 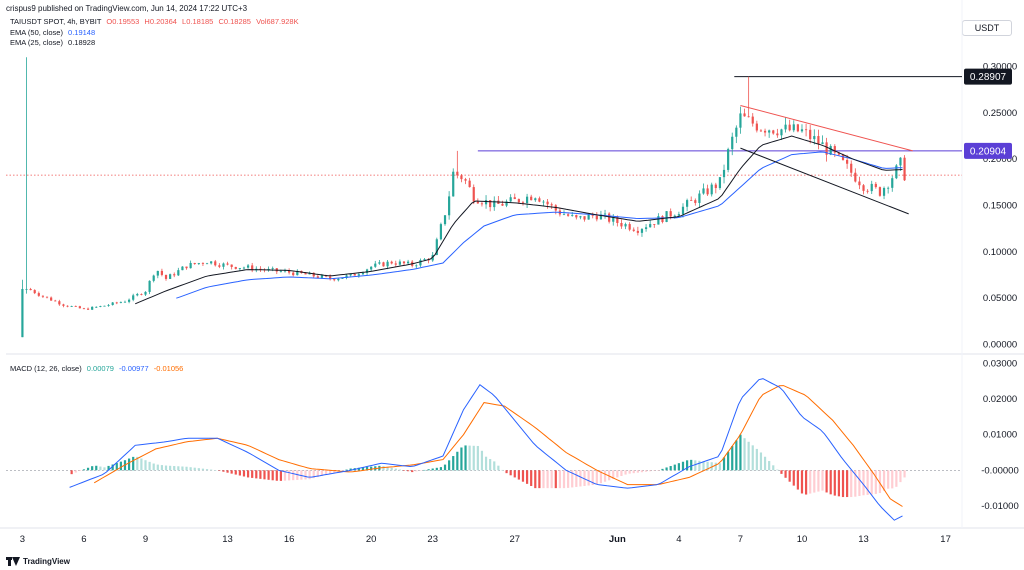 What do you see at coordinates (160, 21) in the screenshot?
I see `ohlc-high: H0.20364` at bounding box center [160, 21].